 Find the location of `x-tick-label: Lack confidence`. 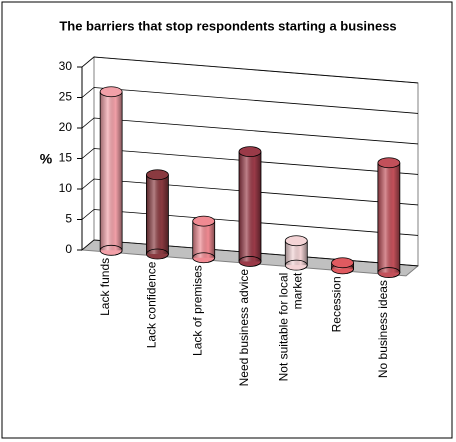

x-tick-label: Lack confidence is located at coordinates (151, 305).